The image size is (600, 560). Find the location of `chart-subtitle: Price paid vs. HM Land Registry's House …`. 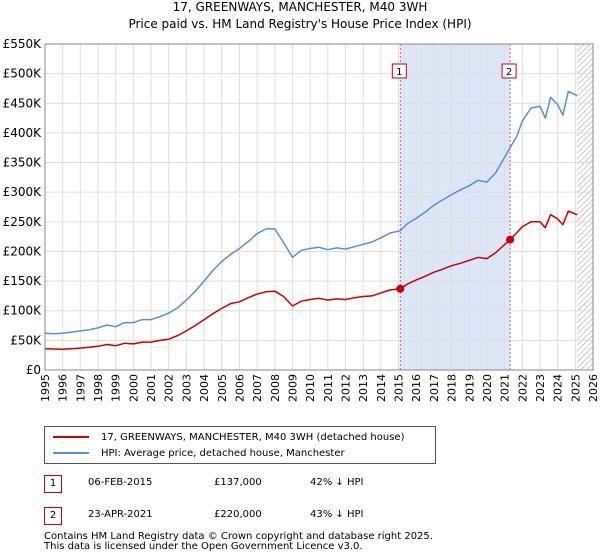

chart-subtitle: Price paid vs. HM Land Registry's House … is located at coordinates (300, 24).